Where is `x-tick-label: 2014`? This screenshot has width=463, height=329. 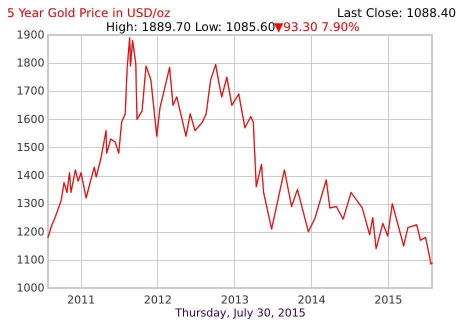 x-tick-label: 2014 is located at coordinates (312, 300).